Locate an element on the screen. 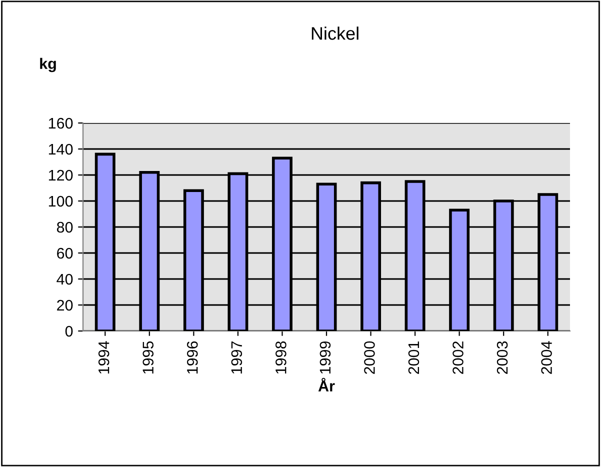  x-tick-label: 1998 is located at coordinates (281, 357).